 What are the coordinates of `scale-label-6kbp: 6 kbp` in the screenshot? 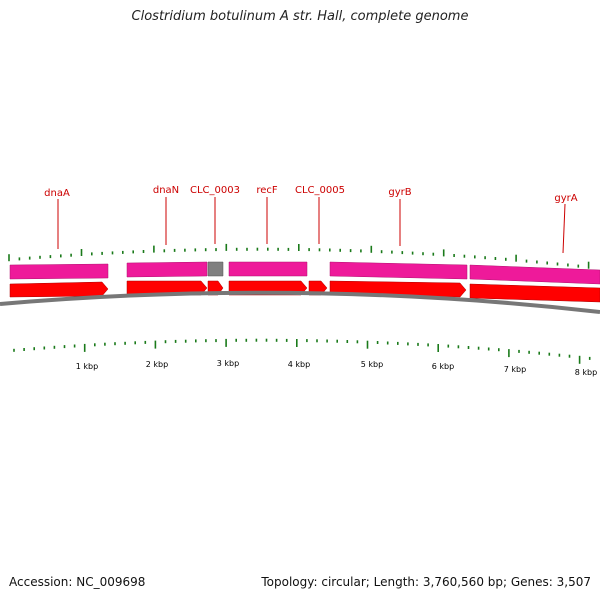 It's located at (443, 366).